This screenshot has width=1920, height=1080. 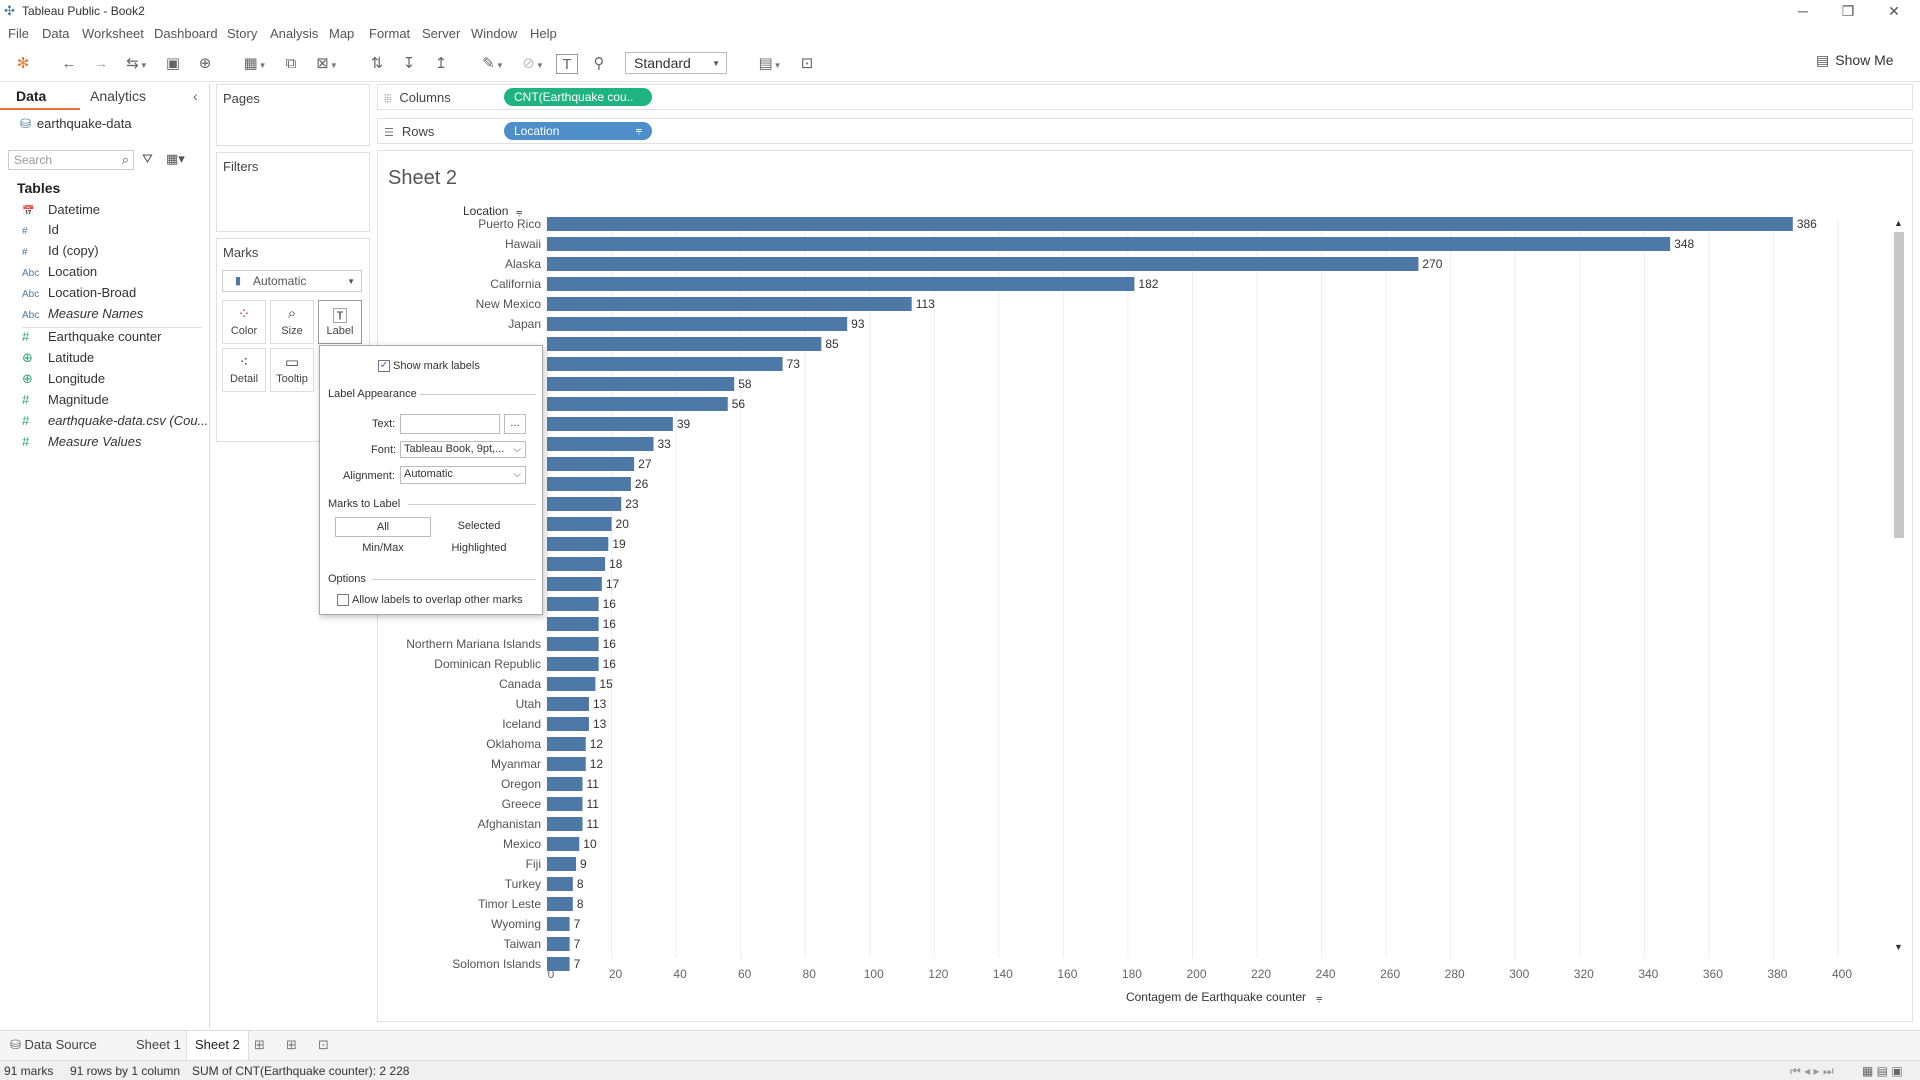 I want to click on menu-server: Server, so click(x=441, y=33).